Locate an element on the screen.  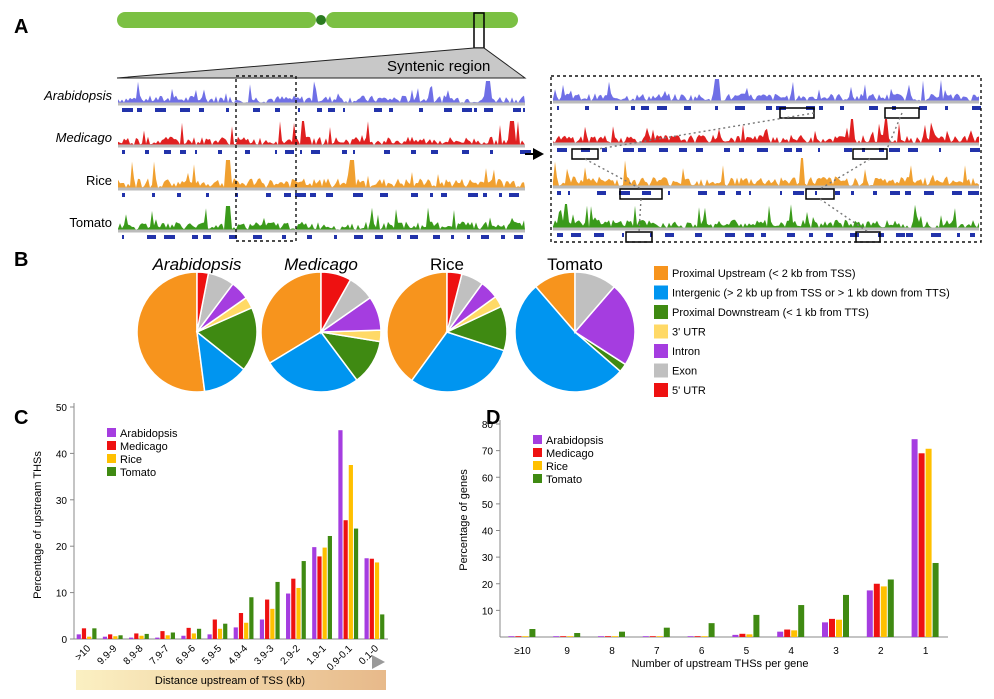
track-medicago-zoom-signal is located at coordinates (766, 131).